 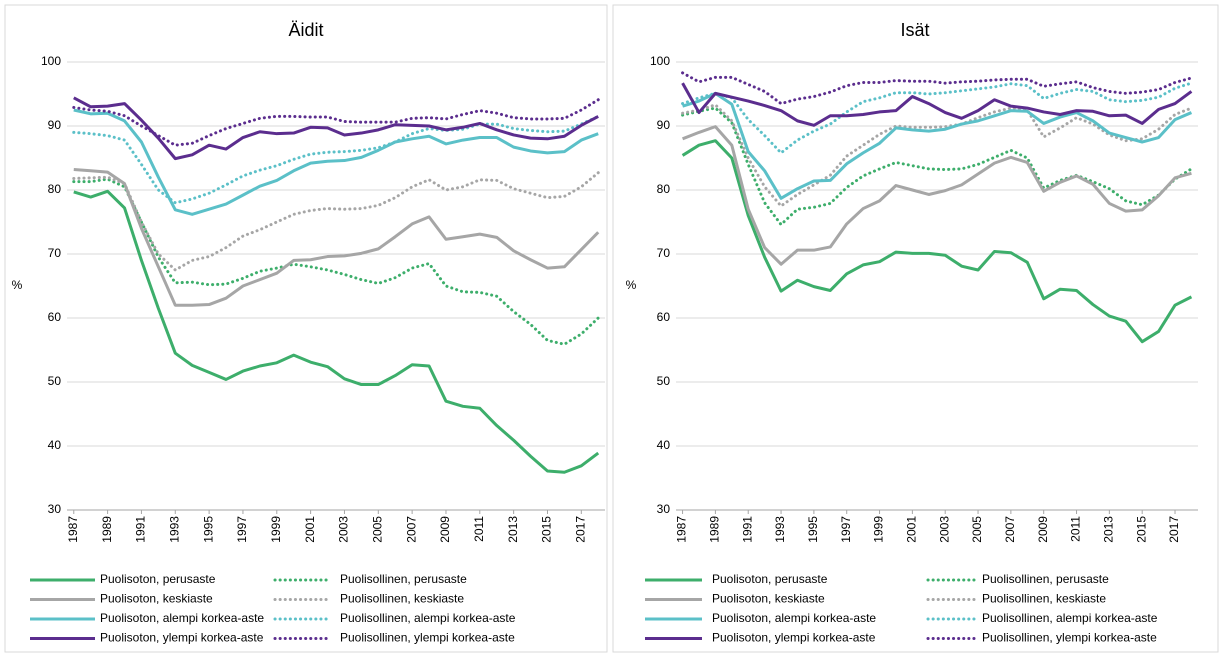 I want to click on chart-title: Äidit, so click(x=305, y=30).